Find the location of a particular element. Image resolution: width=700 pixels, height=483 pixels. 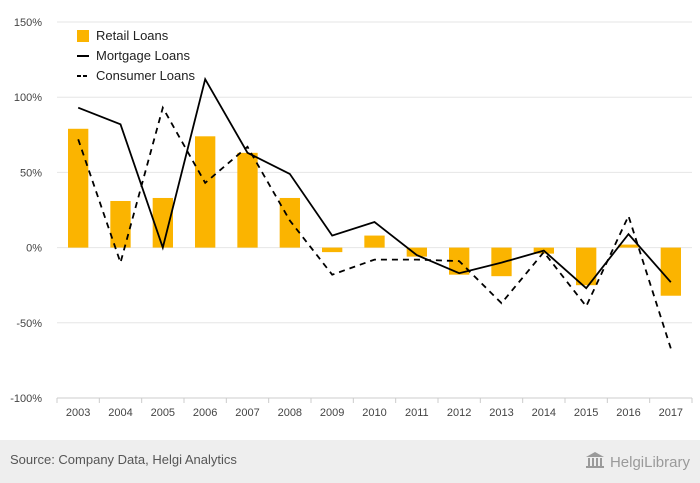

y-tick-label: -50% is located at coordinates (29, 324).